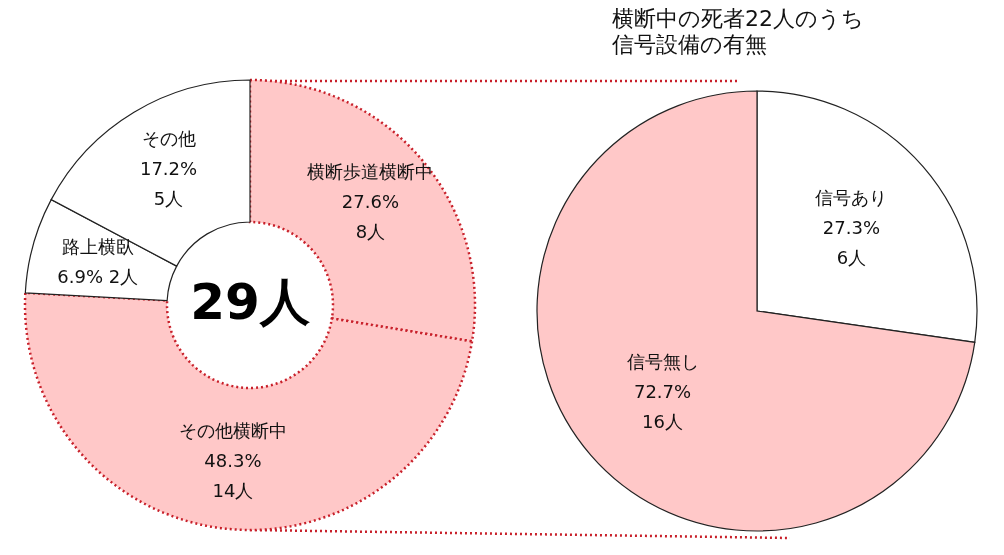  Describe the element at coordinates (662, 406) in the screenshot. I see `data-label: 72.7% 16人` at that location.